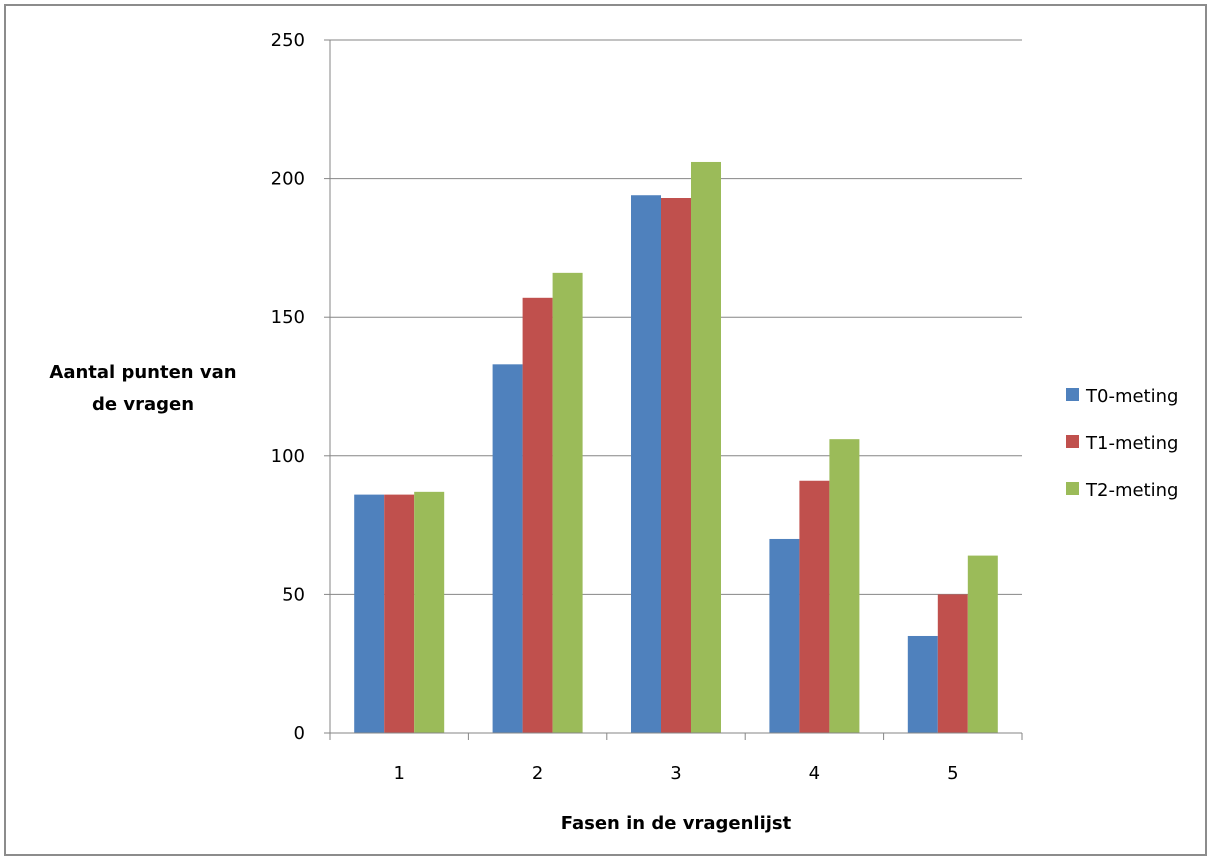  I want to click on legend: T0-meting T1-meting T2-meting, so click(1122, 443).